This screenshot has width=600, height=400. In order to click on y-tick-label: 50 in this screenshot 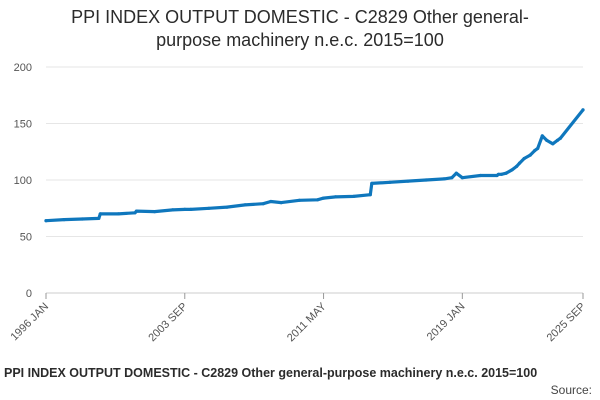, I will do `click(26, 238)`.